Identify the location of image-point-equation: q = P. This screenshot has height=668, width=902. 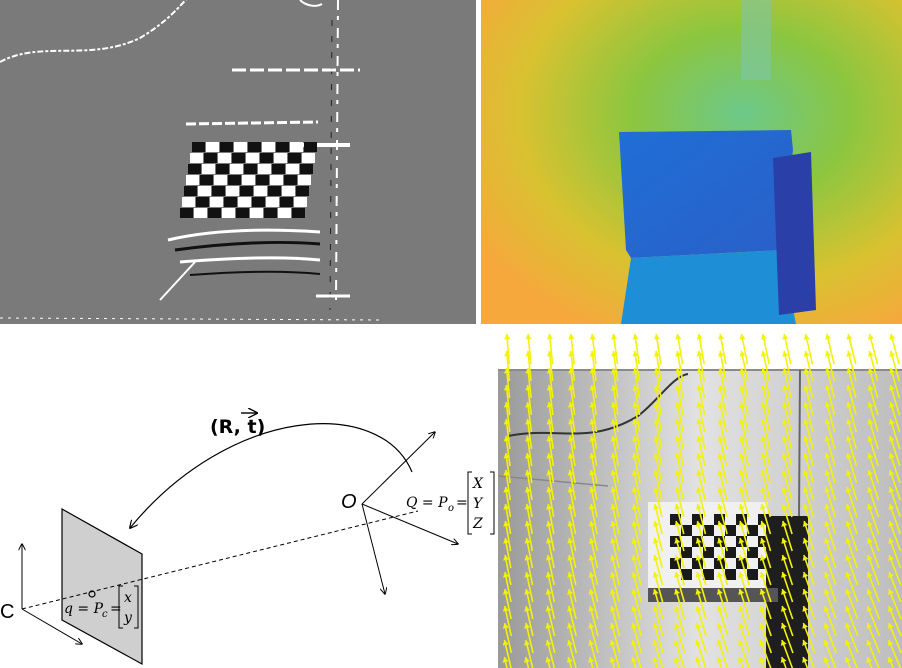
(84, 609).